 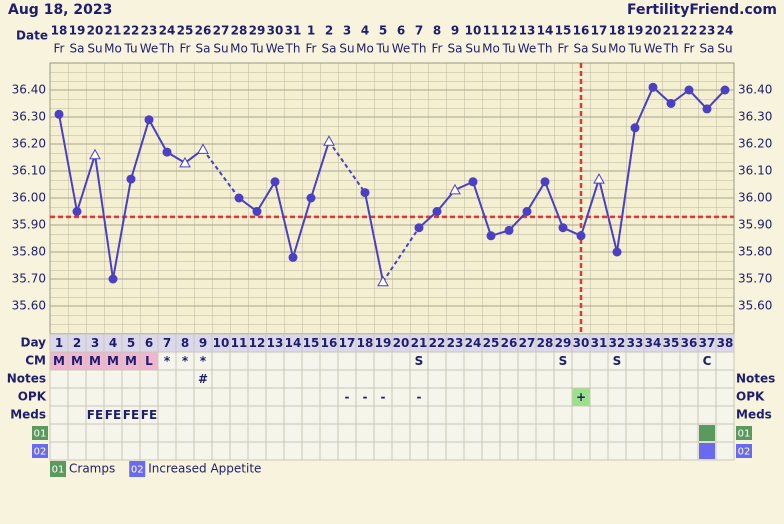 What do you see at coordinates (29, 252) in the screenshot?
I see `y-tick-label: 35.80` at bounding box center [29, 252].